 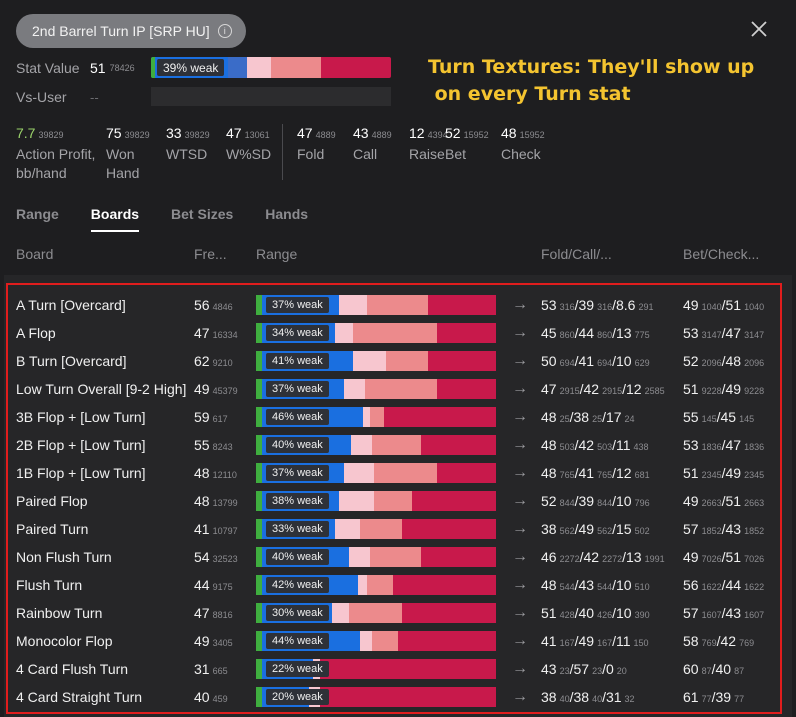 I want to click on range-bar: 40% weak, so click(x=376, y=557).